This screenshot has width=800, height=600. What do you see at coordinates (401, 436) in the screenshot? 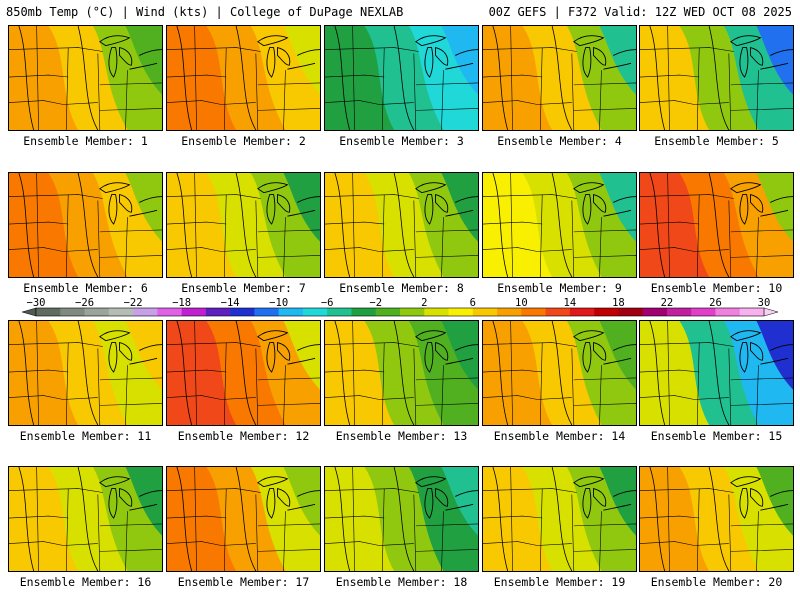
I see `ensemble-member-label: Ensemble Member: 13` at bounding box center [401, 436].